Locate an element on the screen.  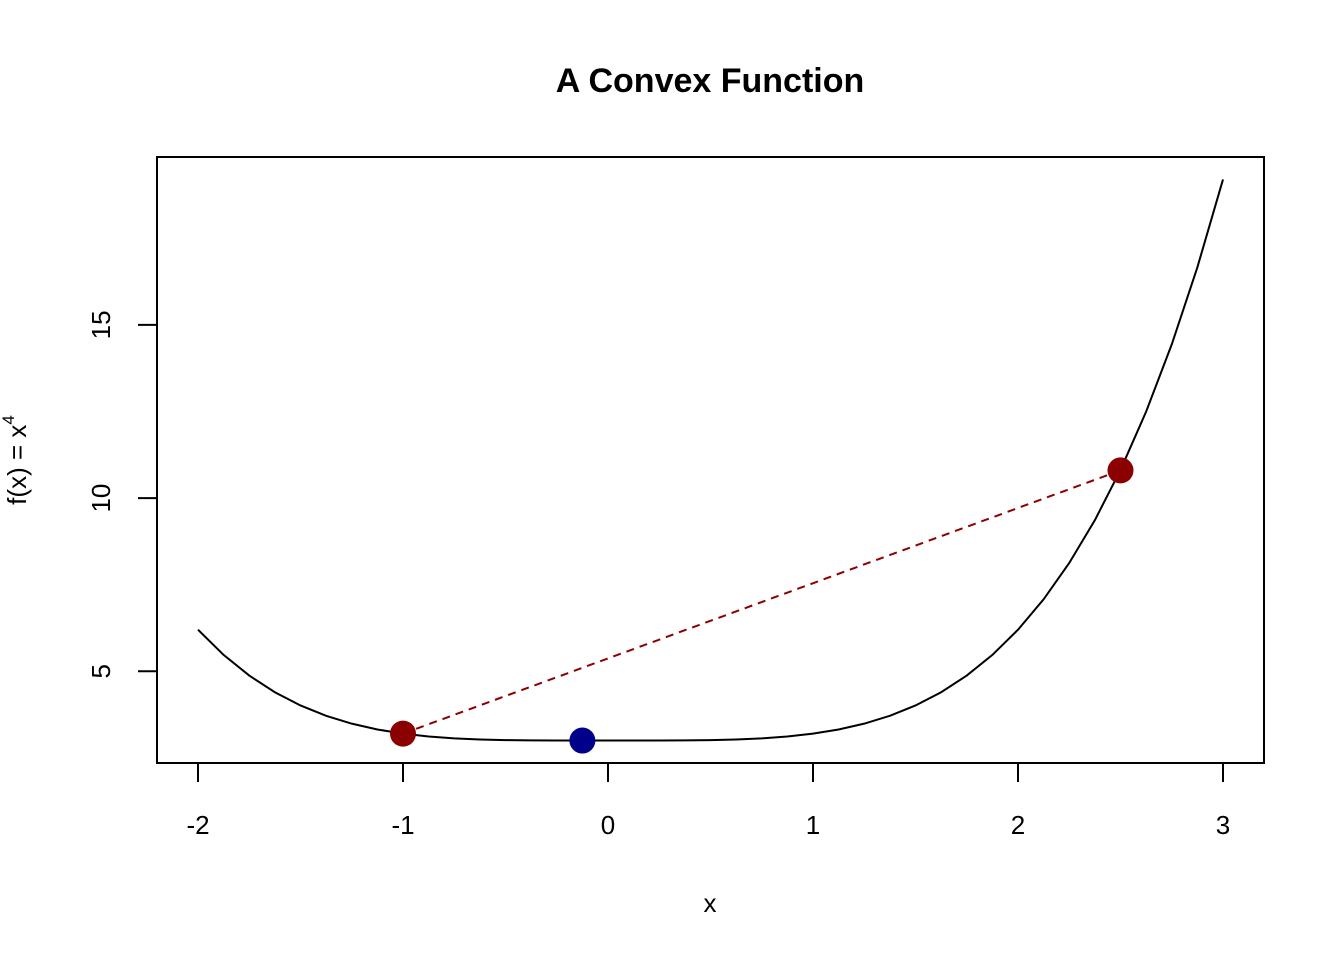
x-tick-label: 1 is located at coordinates (813, 825).